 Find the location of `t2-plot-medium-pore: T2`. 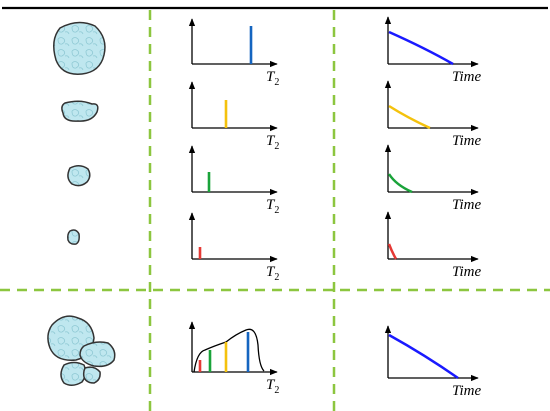

t2-plot-medium-pore: T2 is located at coordinates (233, 116).